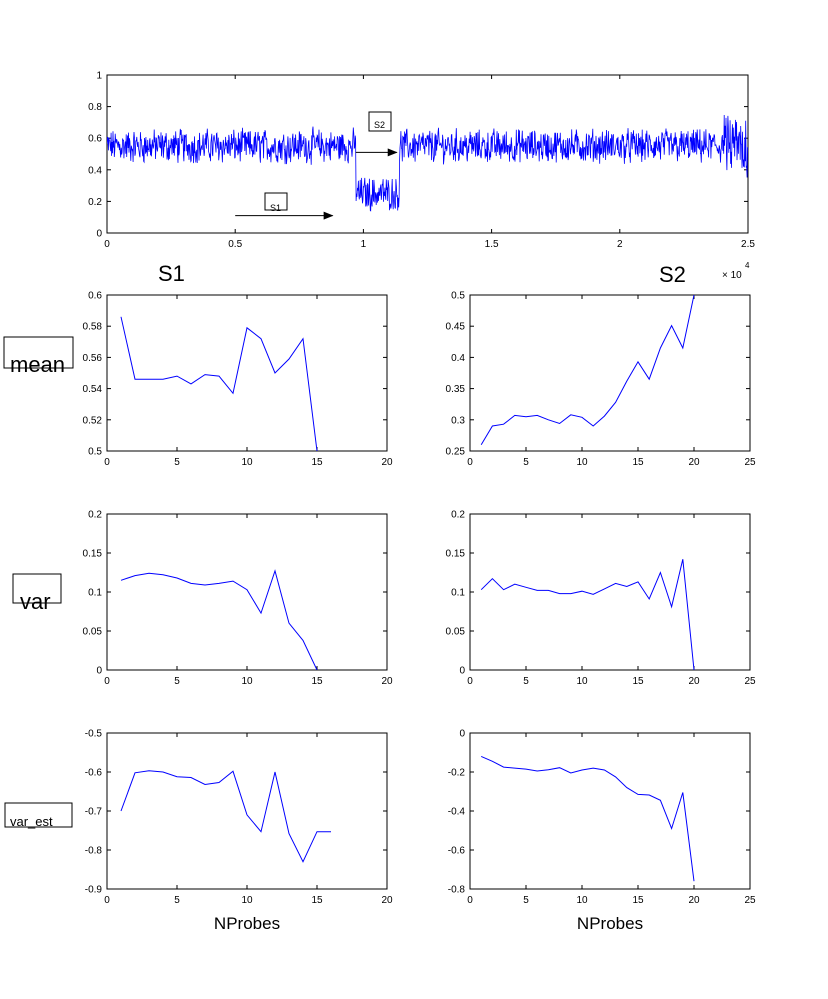 Image resolution: width=828 pixels, height=999 pixels. I want to click on annot-s1-box, so click(276, 201).